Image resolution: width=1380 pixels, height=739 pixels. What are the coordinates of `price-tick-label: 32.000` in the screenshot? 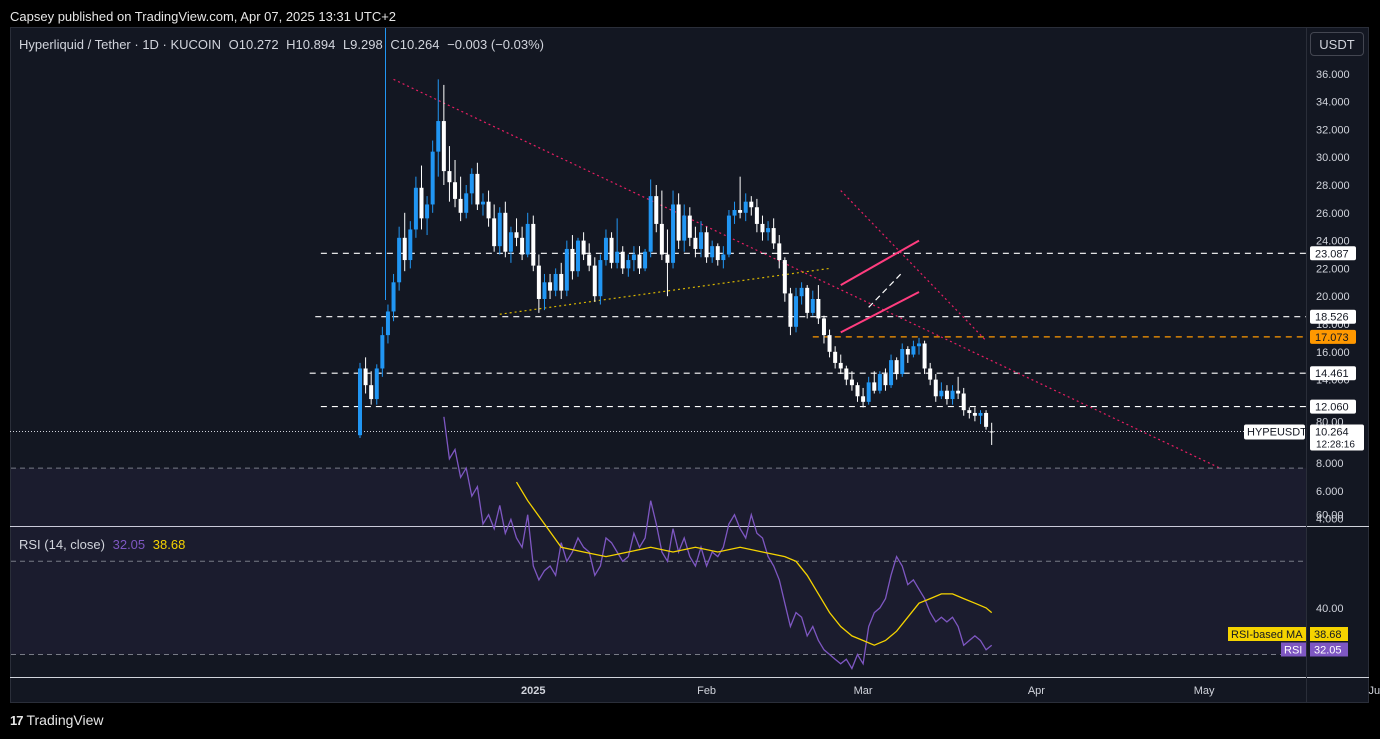 It's located at (1333, 130).